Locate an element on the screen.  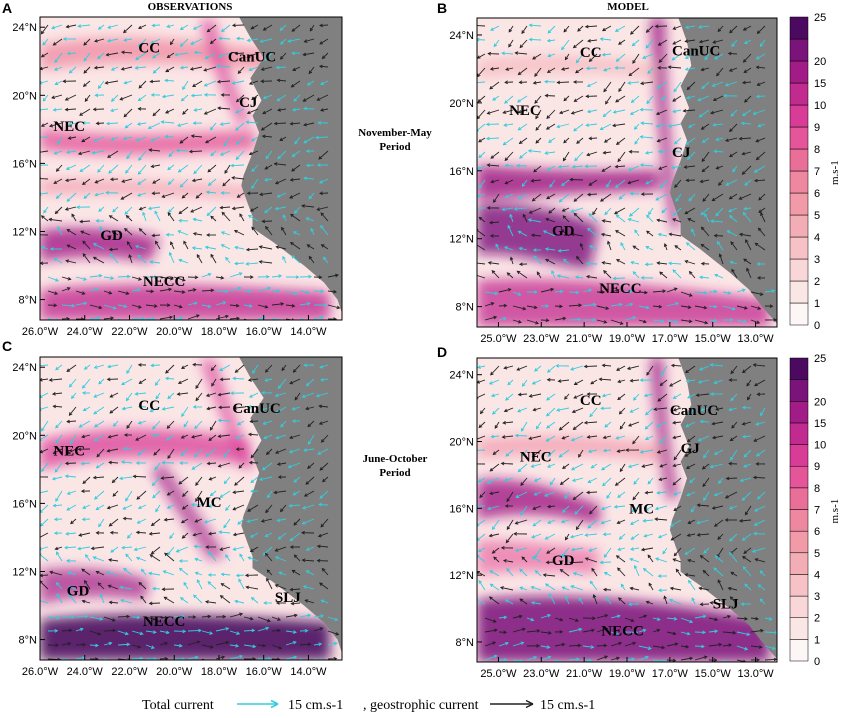
colorbar-swatch is located at coordinates (799, 72).